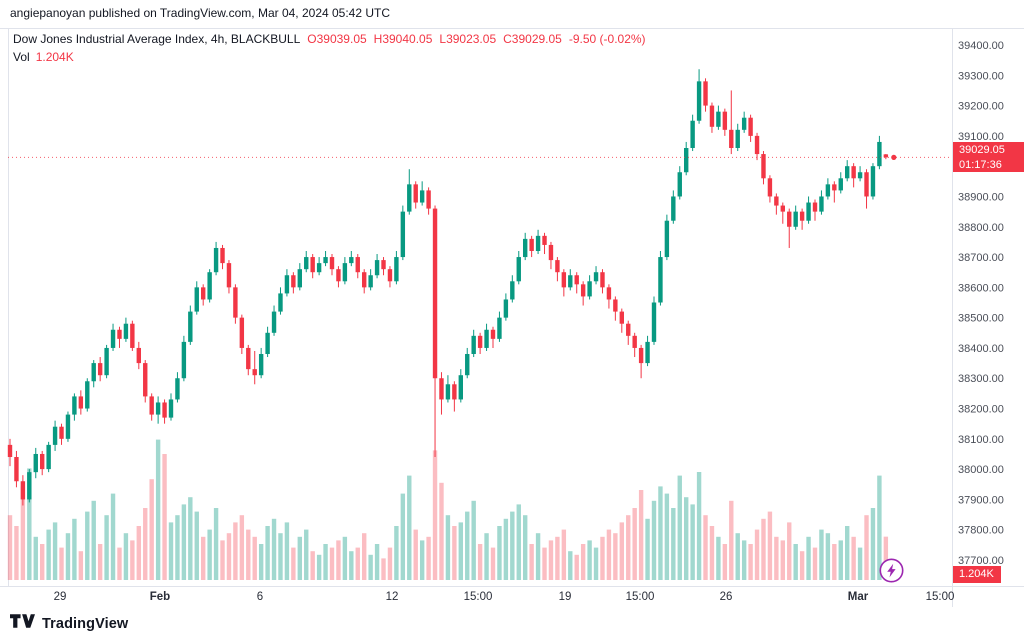 This screenshot has height=643, width=1024. Describe the element at coordinates (981, 228) in the screenshot. I see `svg-text: 38800.00` at that location.